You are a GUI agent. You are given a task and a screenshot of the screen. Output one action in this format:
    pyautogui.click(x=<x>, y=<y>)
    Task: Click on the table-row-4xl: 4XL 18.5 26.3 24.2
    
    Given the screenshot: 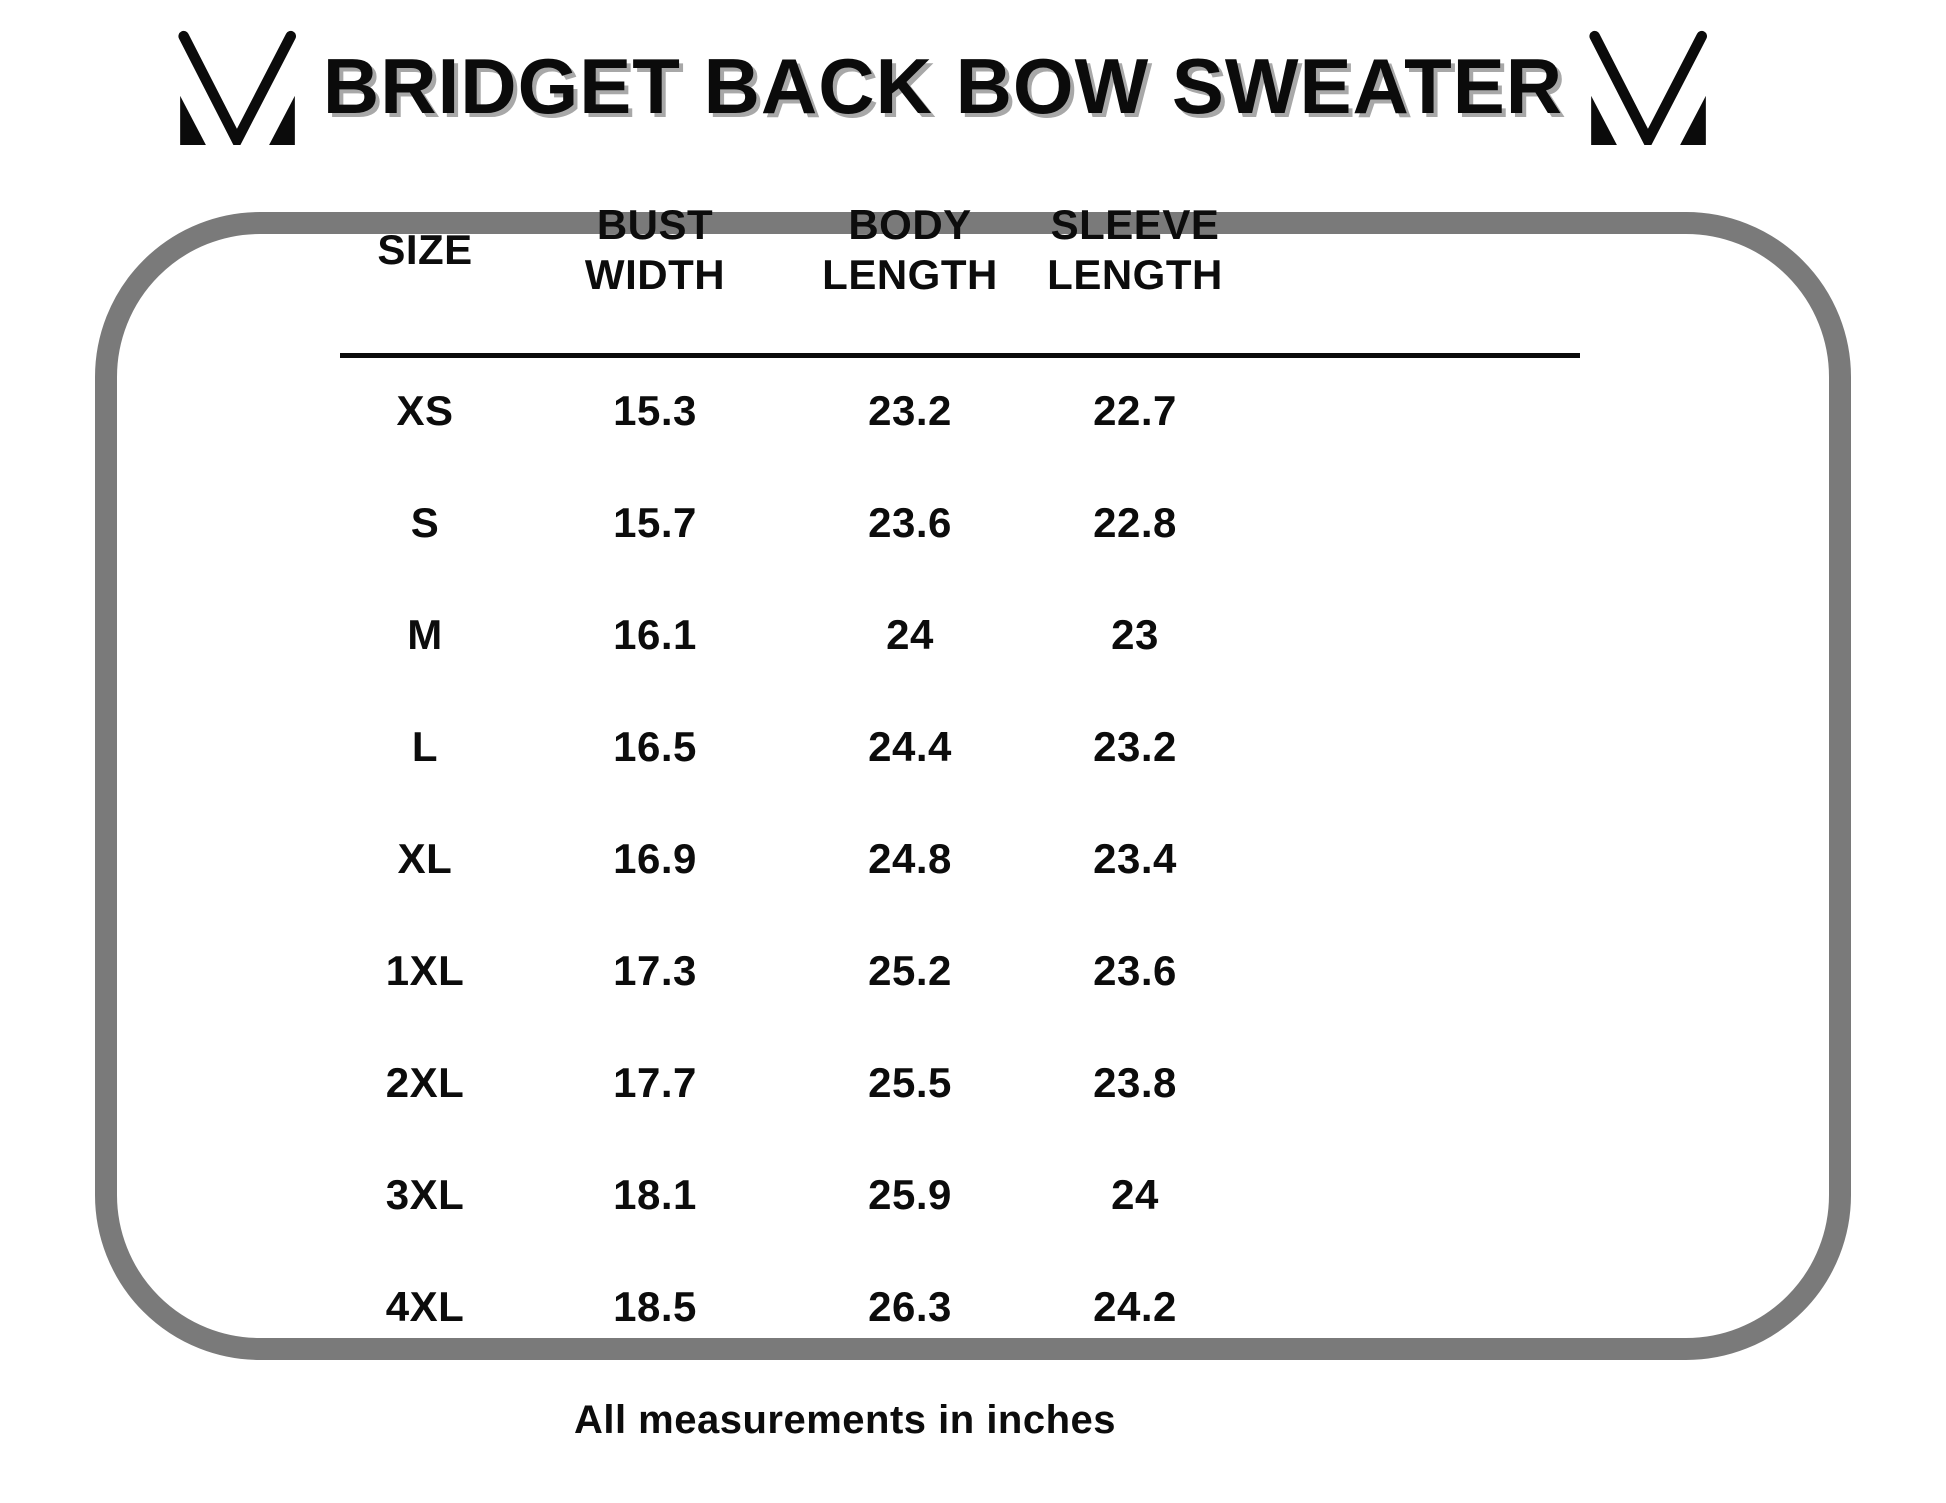 What is the action you would take?
    pyautogui.click(x=960, y=1307)
    